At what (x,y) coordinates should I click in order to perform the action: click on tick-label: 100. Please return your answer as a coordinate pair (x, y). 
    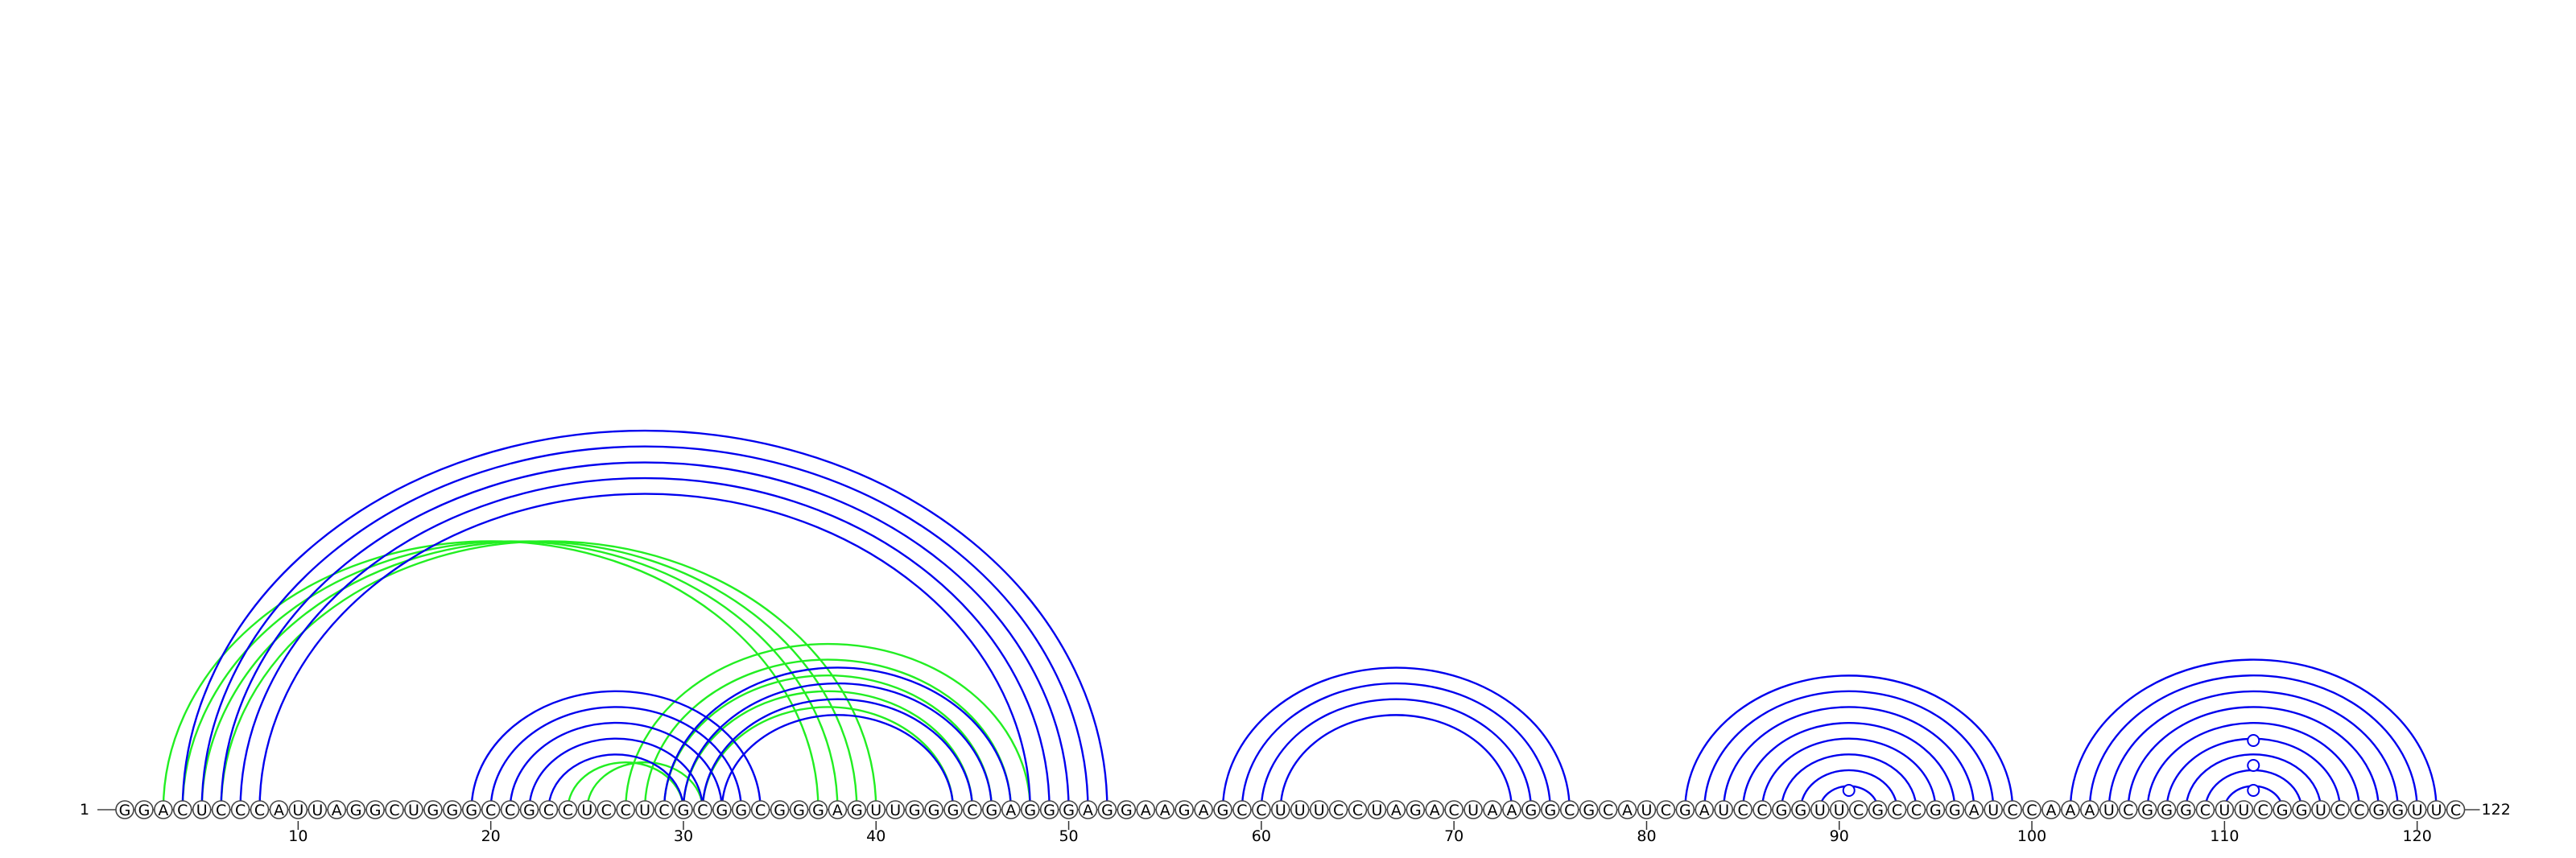
    Looking at the image, I should click on (2031, 836).